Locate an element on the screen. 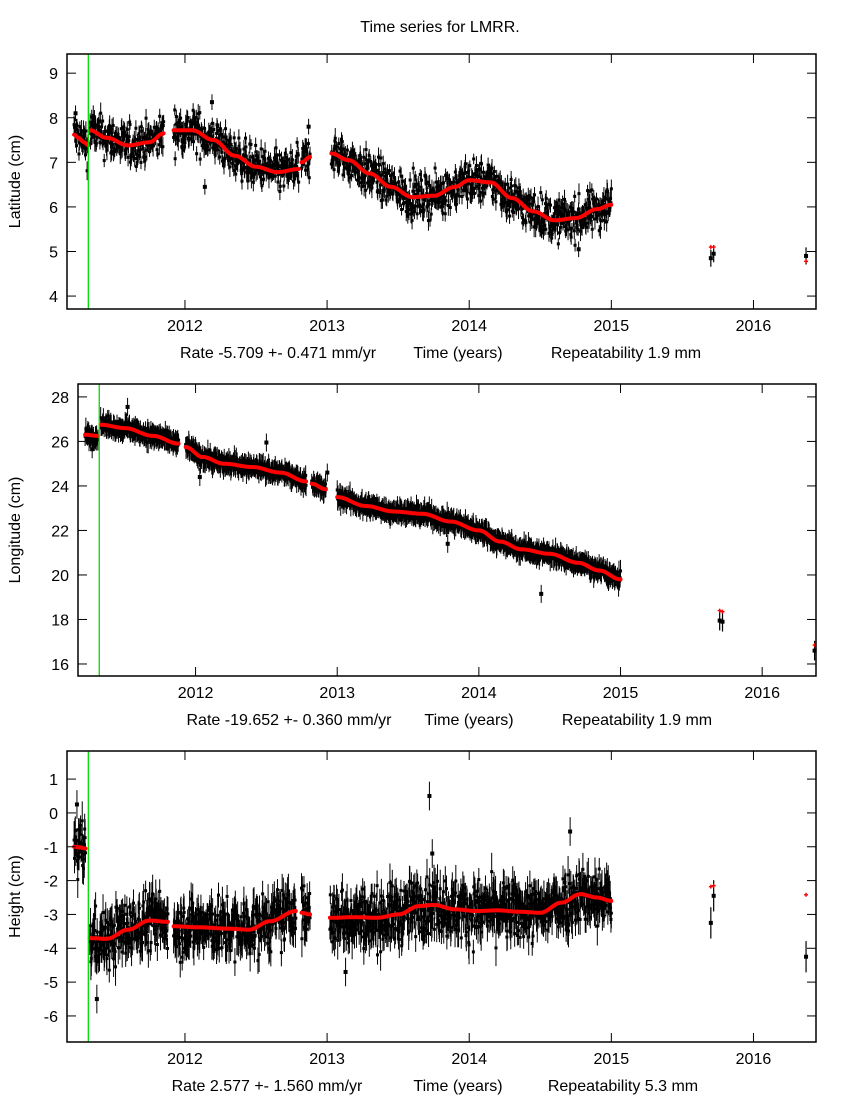 The image size is (850, 1100). y-tick-label: 4 is located at coordinates (53, 297).